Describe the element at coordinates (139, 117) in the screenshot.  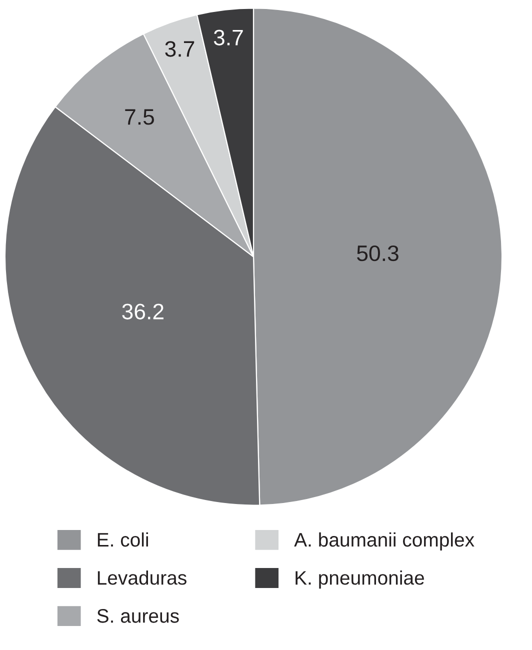
I see `data-label: 7.5` at that location.